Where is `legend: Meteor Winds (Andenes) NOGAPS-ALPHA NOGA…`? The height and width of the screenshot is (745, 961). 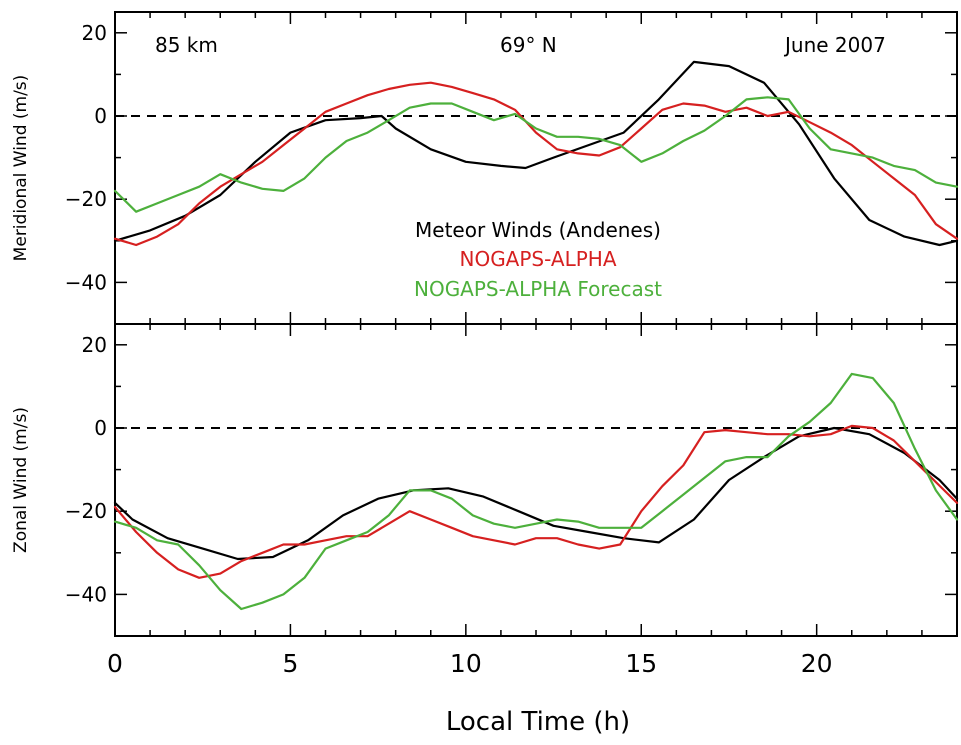 legend: Meteor Winds (Andenes) NOGAPS-ALPHA NOGA… is located at coordinates (538, 259).